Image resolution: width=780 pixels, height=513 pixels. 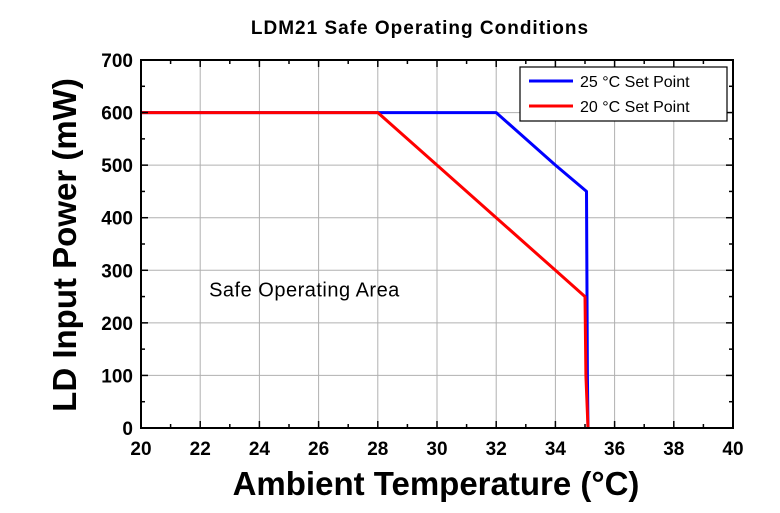 I want to click on chart-title: LDM21 Safe Operating Conditions, so click(x=420, y=28).